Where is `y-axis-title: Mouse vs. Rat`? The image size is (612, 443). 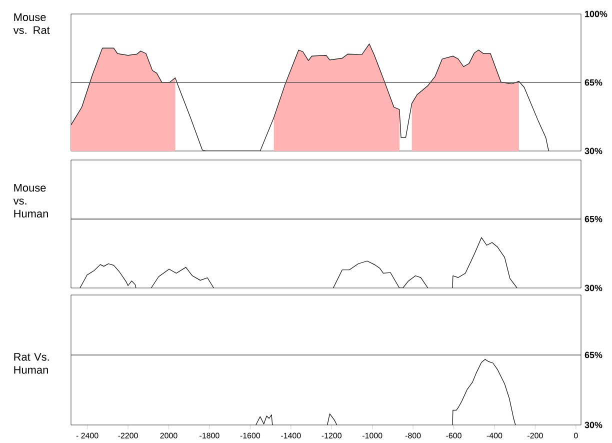 y-axis-title: Mouse vs. Rat is located at coordinates (31, 23).